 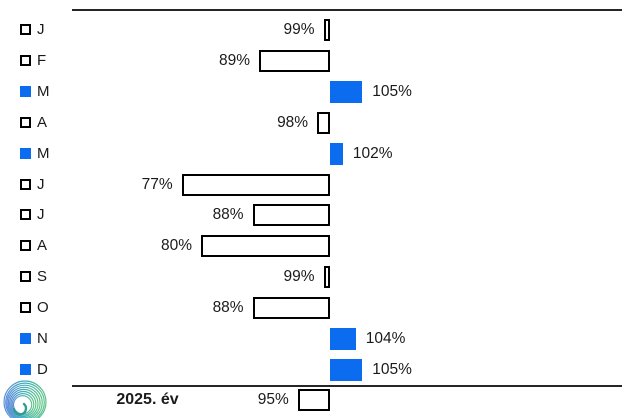 I want to click on summary-value-label: 95%, so click(x=273, y=399).